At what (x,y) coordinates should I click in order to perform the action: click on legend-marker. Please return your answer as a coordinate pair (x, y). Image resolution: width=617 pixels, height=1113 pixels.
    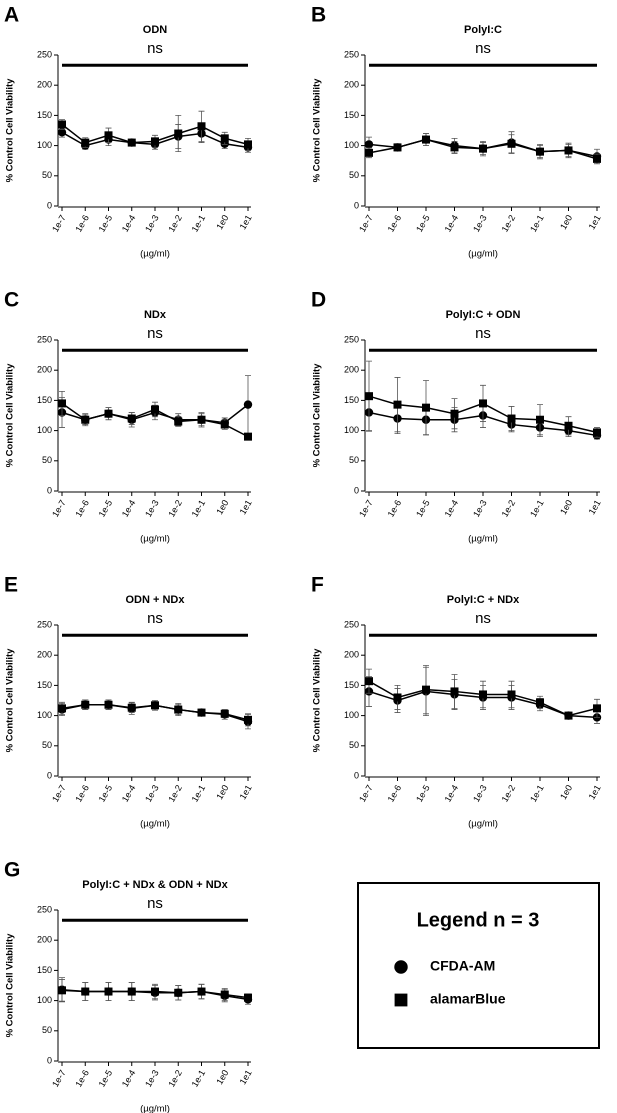
    Looking at the image, I should click on (401, 1000).